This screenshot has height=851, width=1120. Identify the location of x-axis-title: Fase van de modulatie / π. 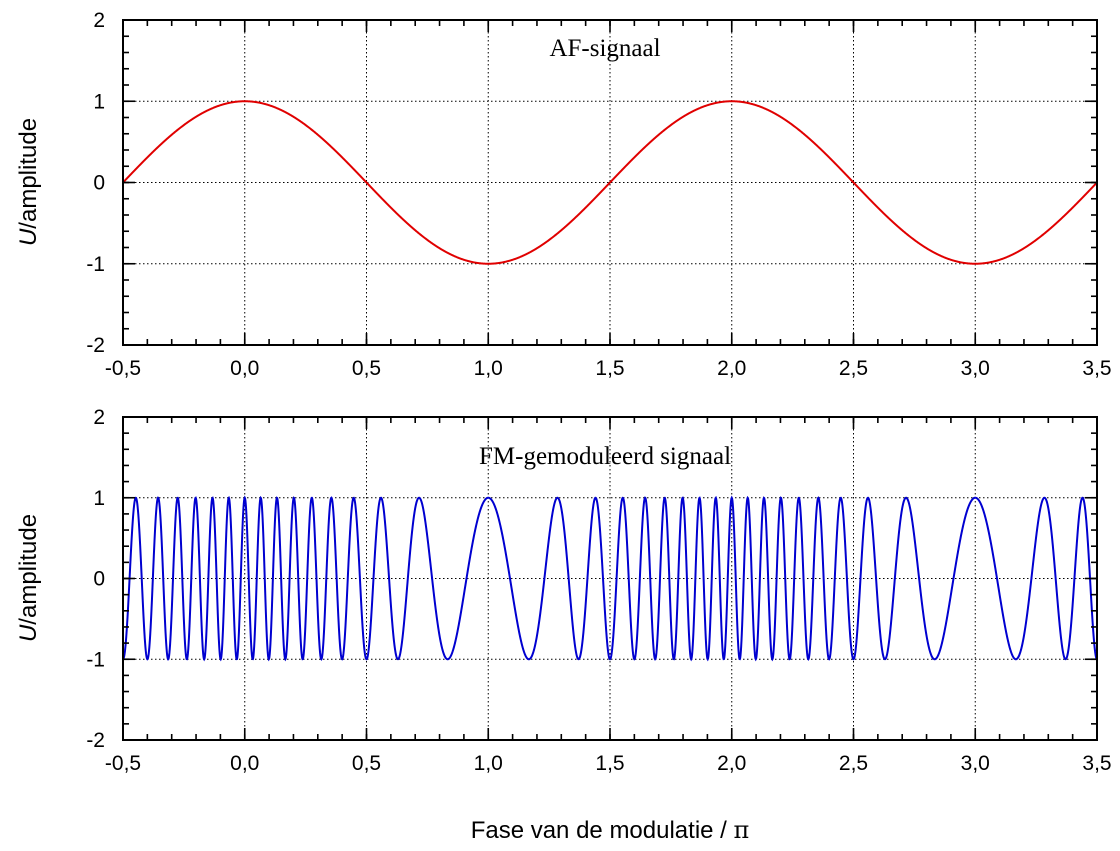
(610, 830).